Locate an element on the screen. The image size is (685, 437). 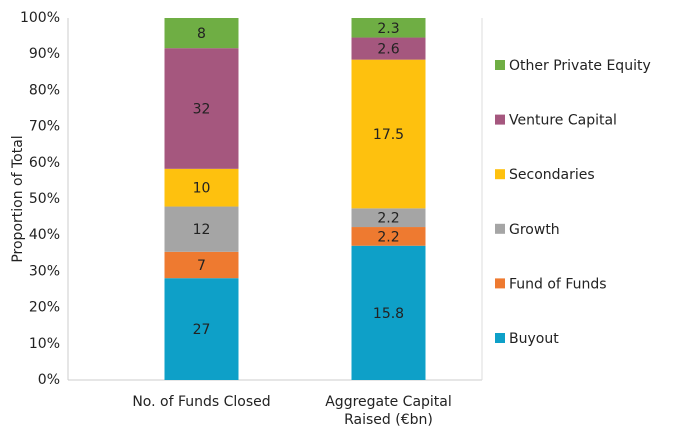
data-label: 7 is located at coordinates (201, 266).